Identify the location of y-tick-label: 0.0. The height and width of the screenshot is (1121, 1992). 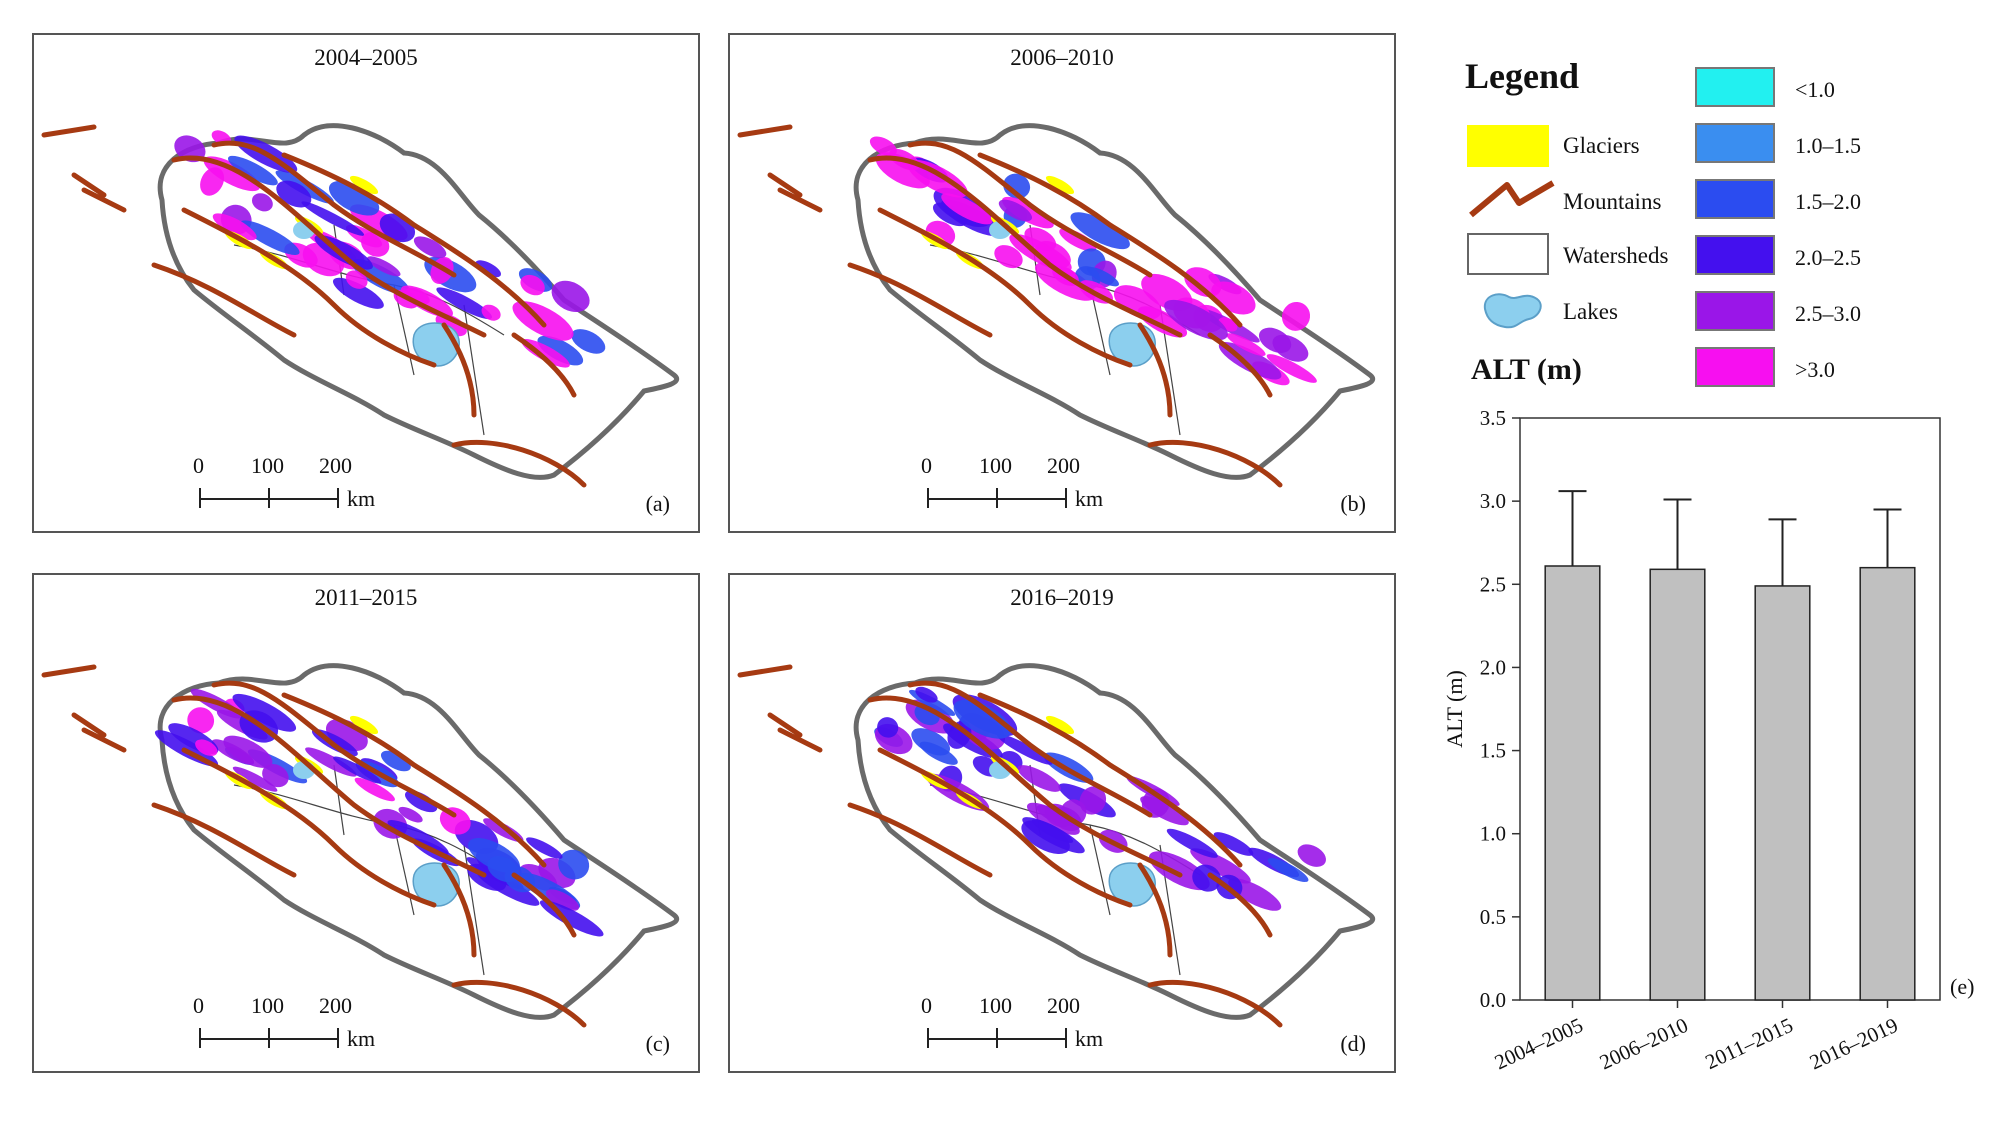
(1493, 1000).